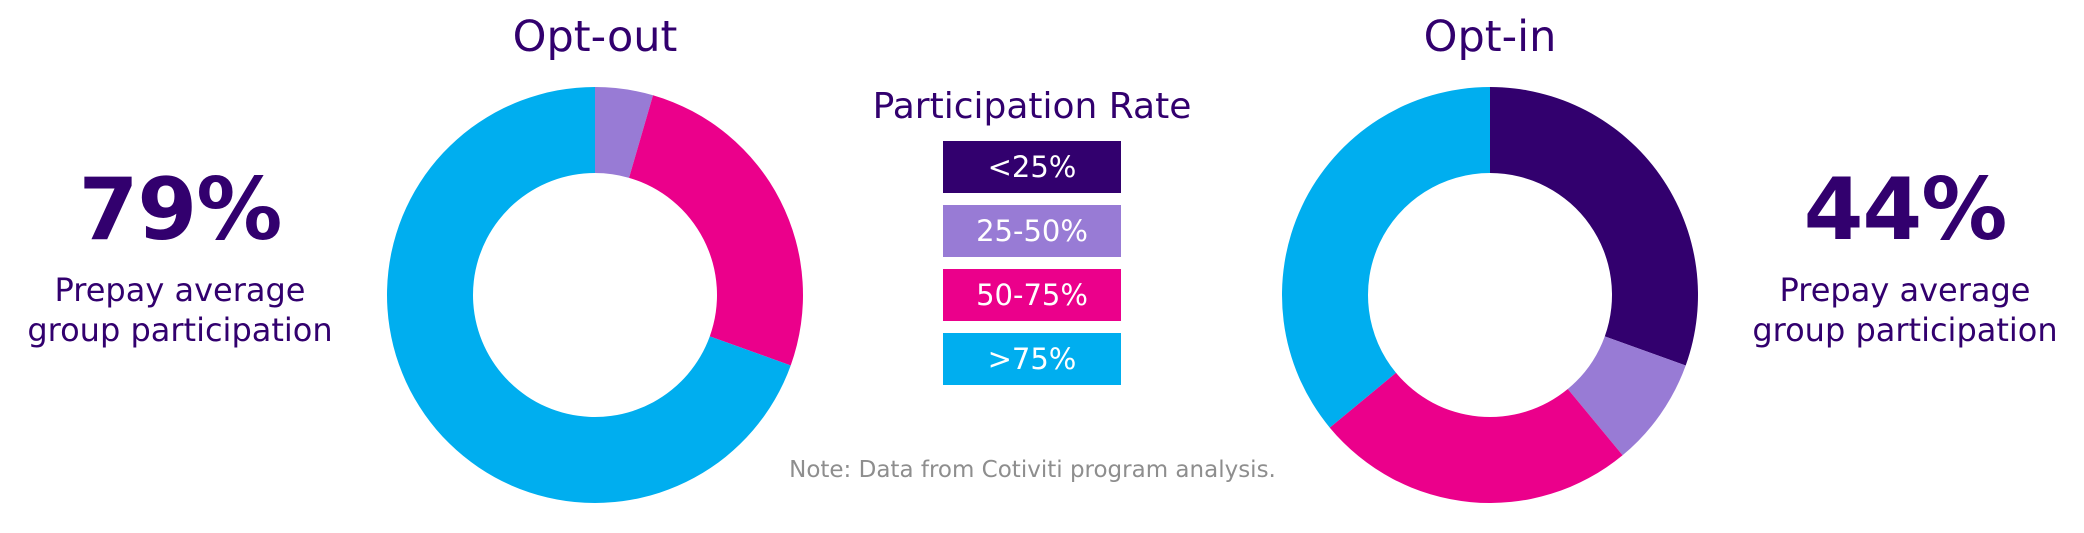 The image size is (2084, 533). What do you see at coordinates (1032, 263) in the screenshot?
I see `legend-list: <25% 25-50% 50-75% >75%` at bounding box center [1032, 263].